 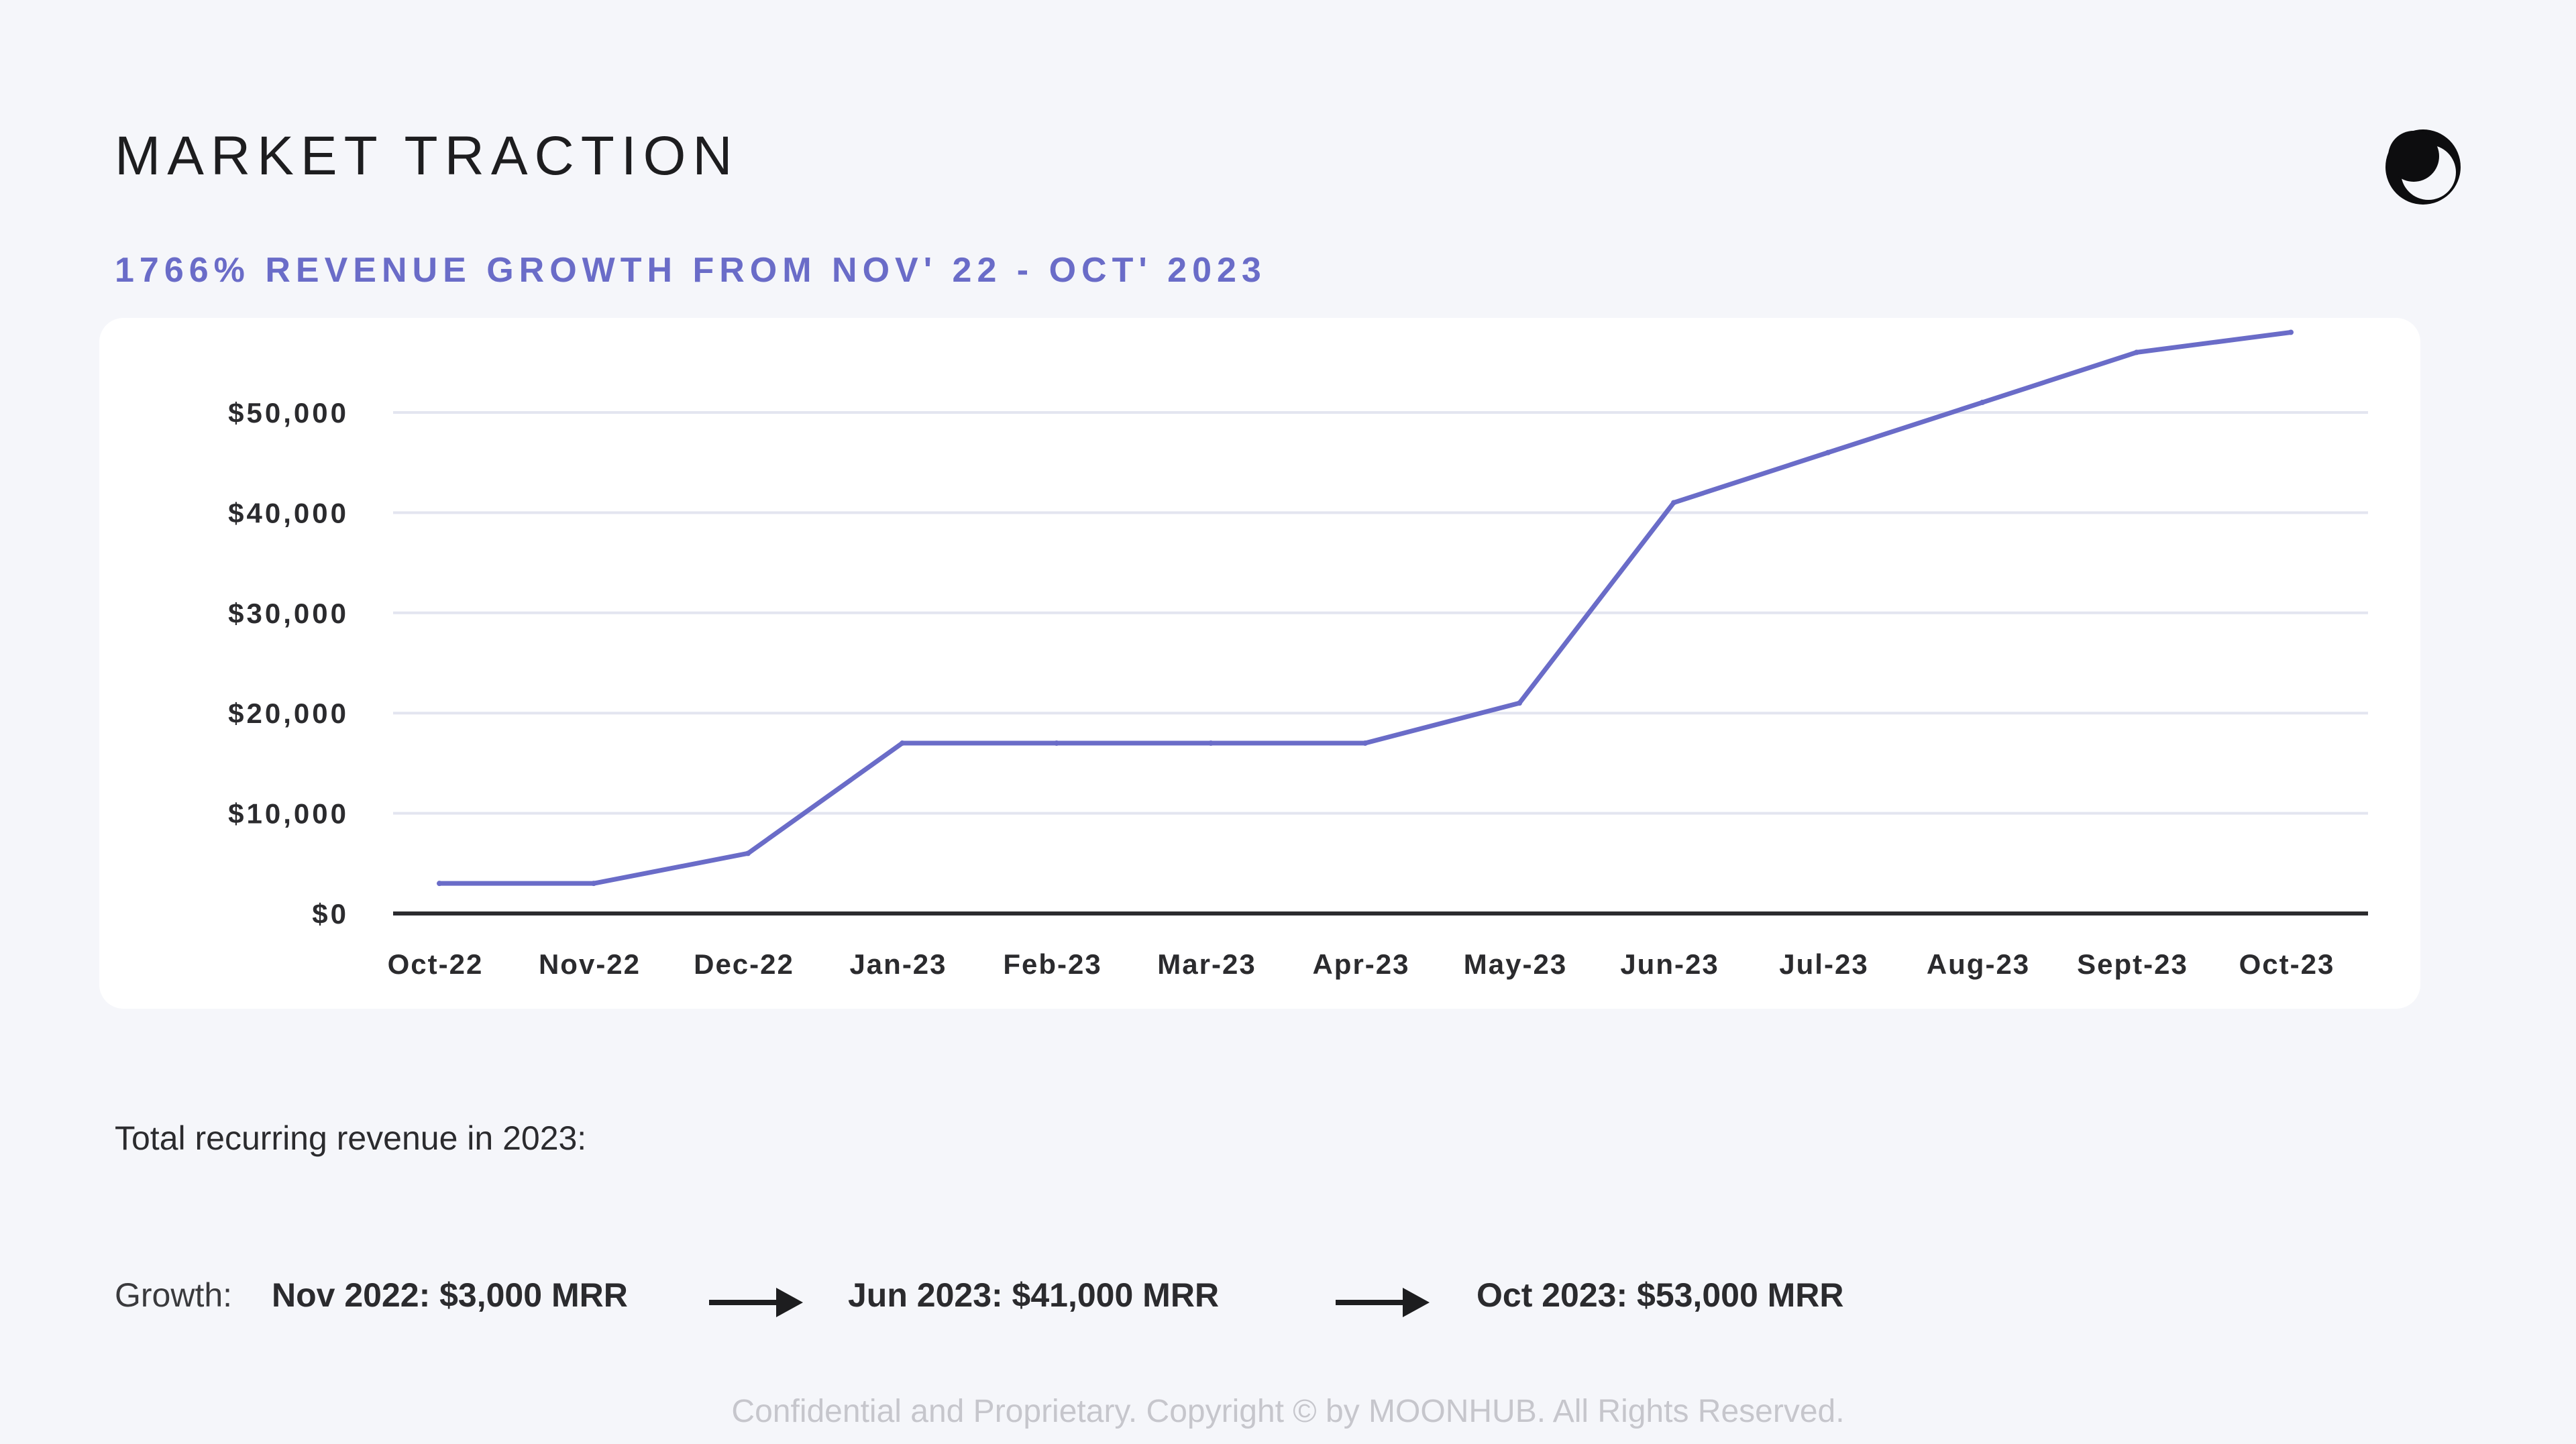 I want to click on y-tick-label: $20,000, so click(x=288, y=713).